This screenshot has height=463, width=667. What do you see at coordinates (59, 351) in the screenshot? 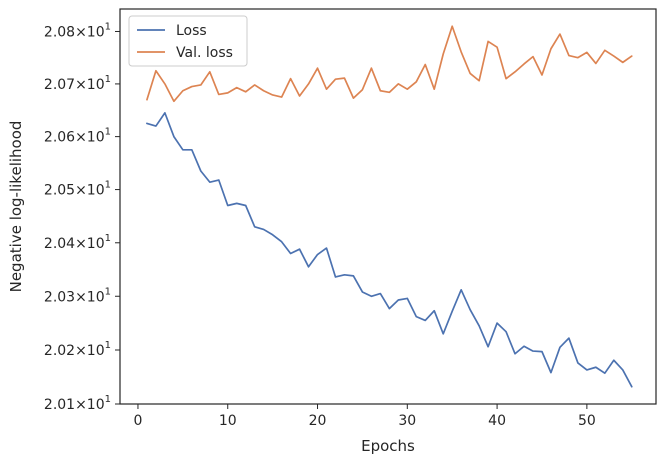
I see `y-tick-mantissa: 2.02` at bounding box center [59, 351].